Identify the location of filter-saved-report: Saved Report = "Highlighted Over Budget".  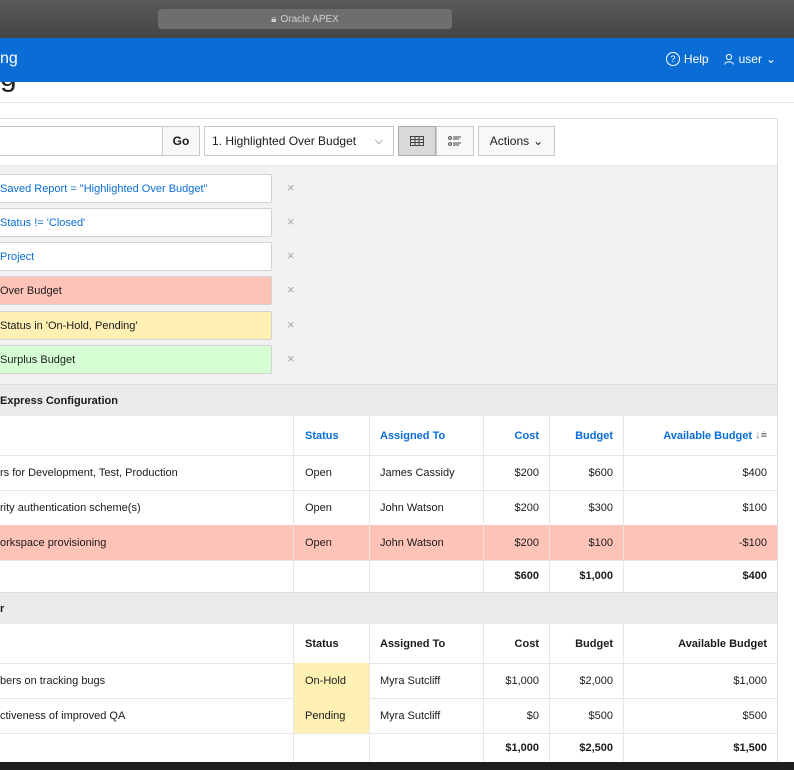
(136, 188).